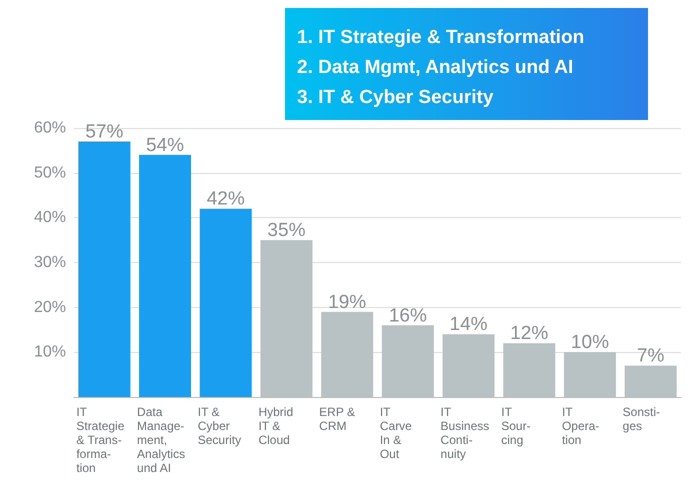 This screenshot has height=503, width=693. Describe the element at coordinates (435, 67) in the screenshot. I see `text: 2. Data Mgmt, Analytics und AI` at that location.